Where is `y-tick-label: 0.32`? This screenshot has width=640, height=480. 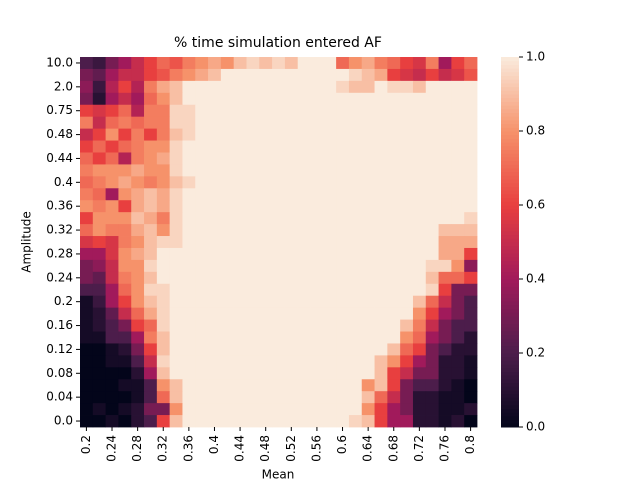
y-tick-label: 0.32 is located at coordinates (59, 230).